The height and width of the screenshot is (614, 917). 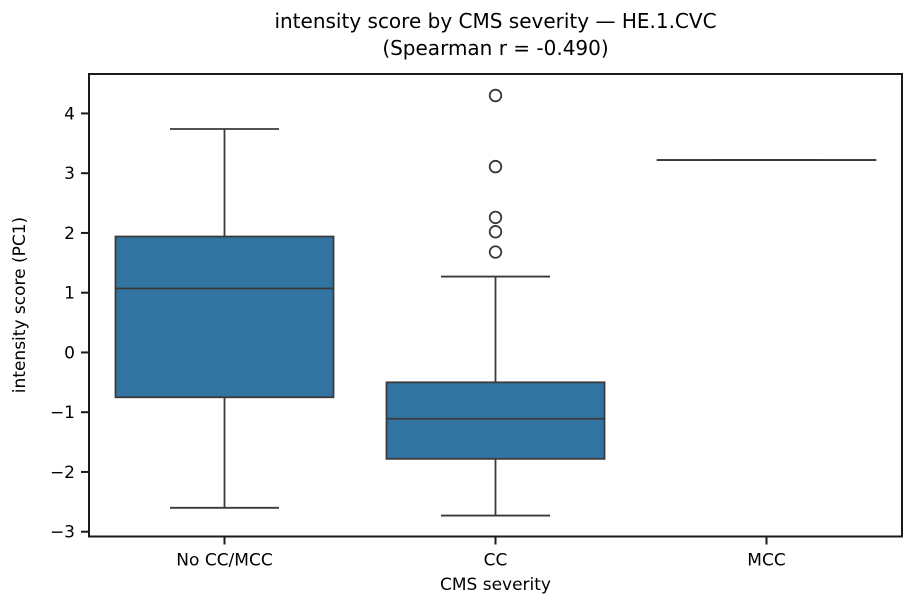 I want to click on y-axis-label: intensity score (PC1), so click(x=20, y=305).